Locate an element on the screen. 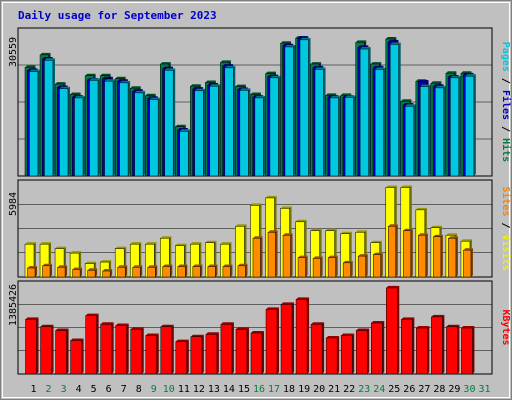 The height and width of the screenshot is (404, 512). bar-sites-day-20-top is located at coordinates (318, 257).